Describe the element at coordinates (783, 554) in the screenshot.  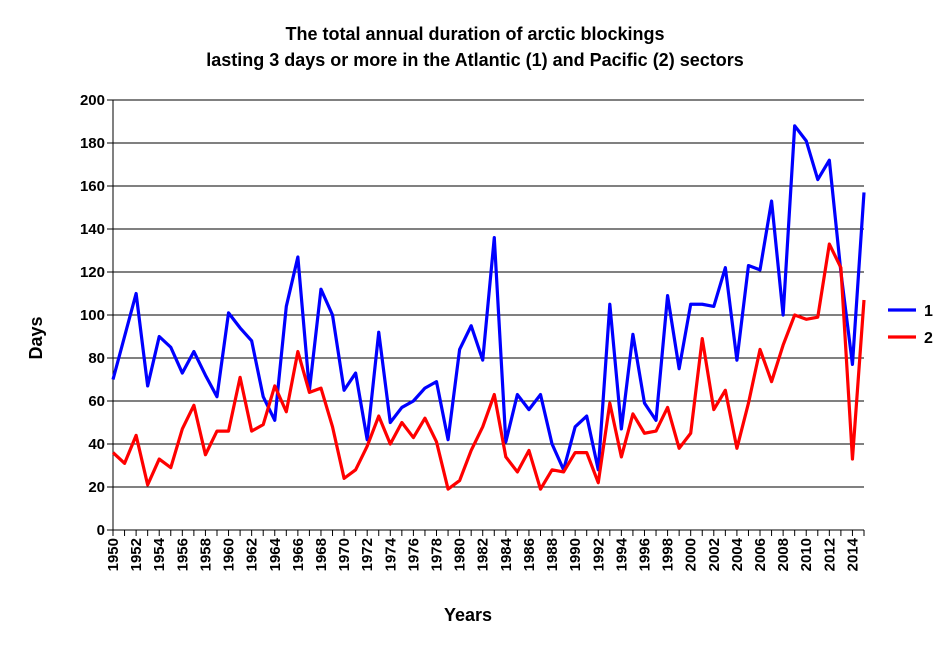
I see `x-tick-label: 2008` at that location.